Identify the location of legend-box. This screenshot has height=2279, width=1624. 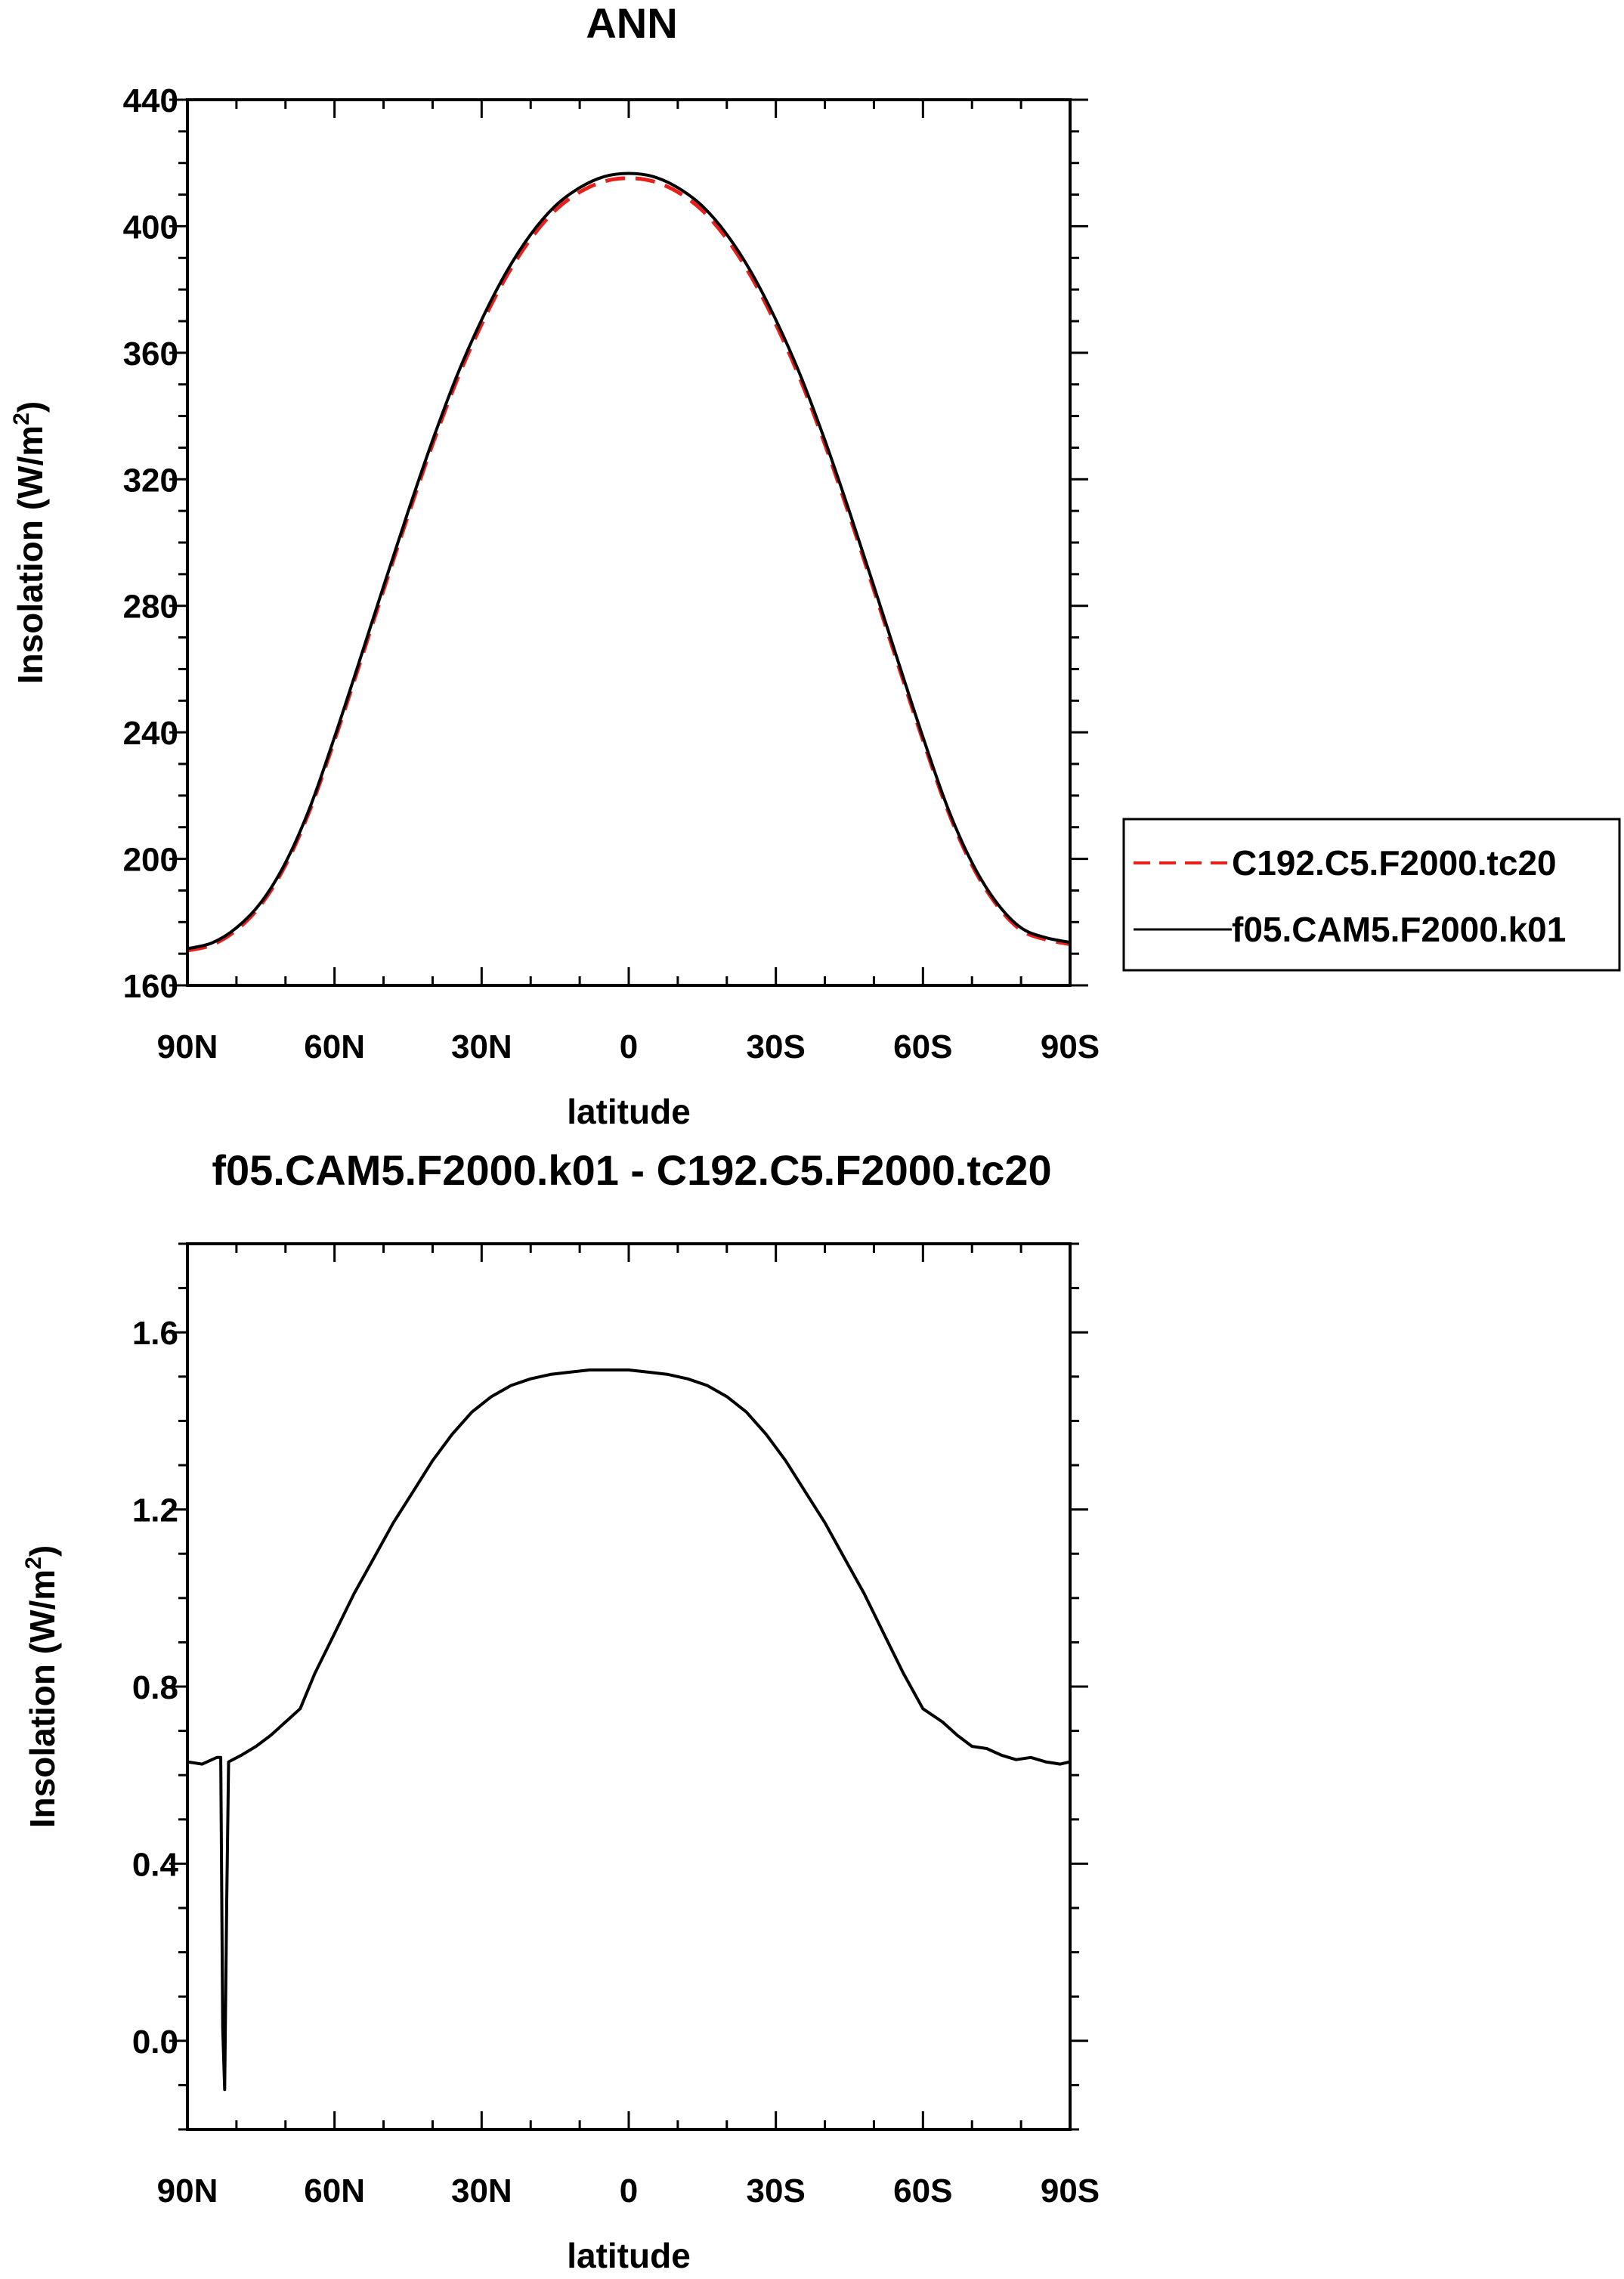
(1371, 895).